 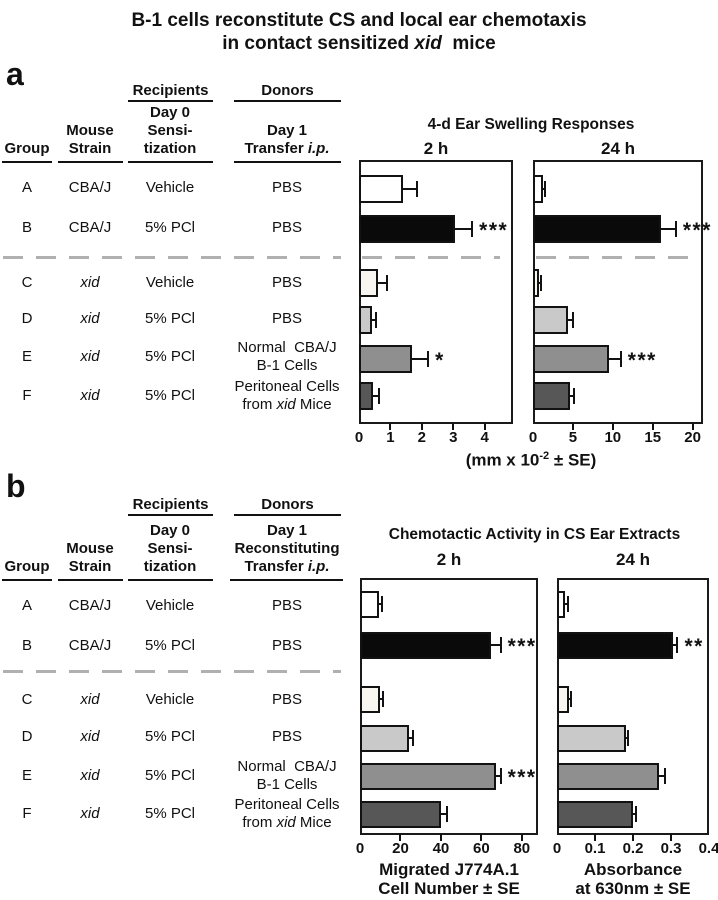 I want to click on panel-a-axis-label: (mm x 10-2 ± SE), so click(x=531, y=460).